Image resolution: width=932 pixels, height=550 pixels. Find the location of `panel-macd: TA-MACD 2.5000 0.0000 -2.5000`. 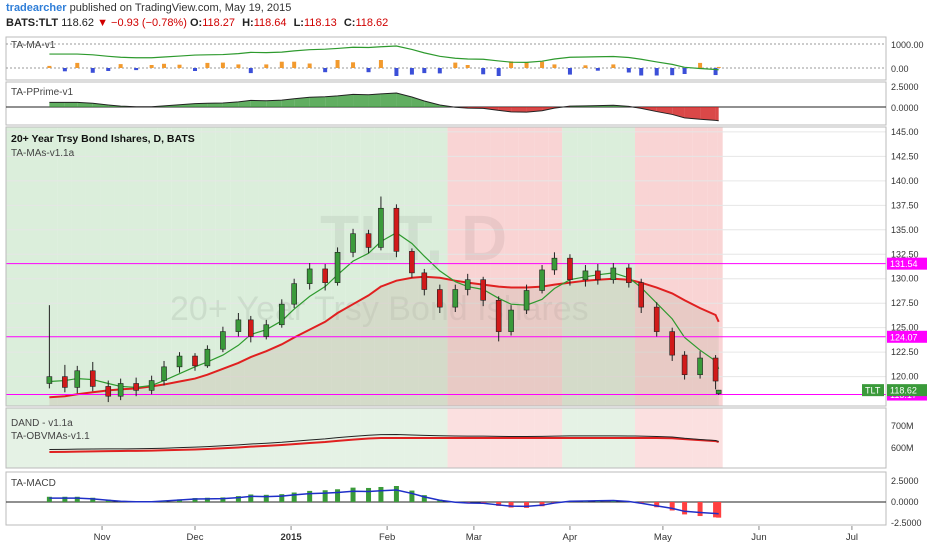

panel-macd: TA-MACD 2.5000 0.0000 -2.5000 is located at coordinates (463, 499).